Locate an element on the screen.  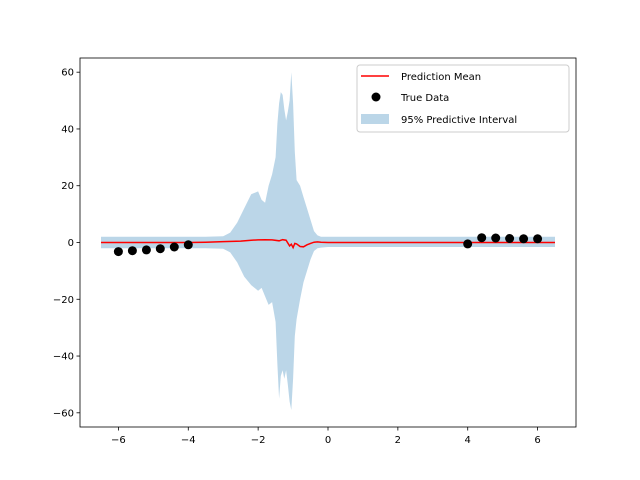
x-axis: −6 −4 −2 0 2 4 6 is located at coordinates (326, 436).